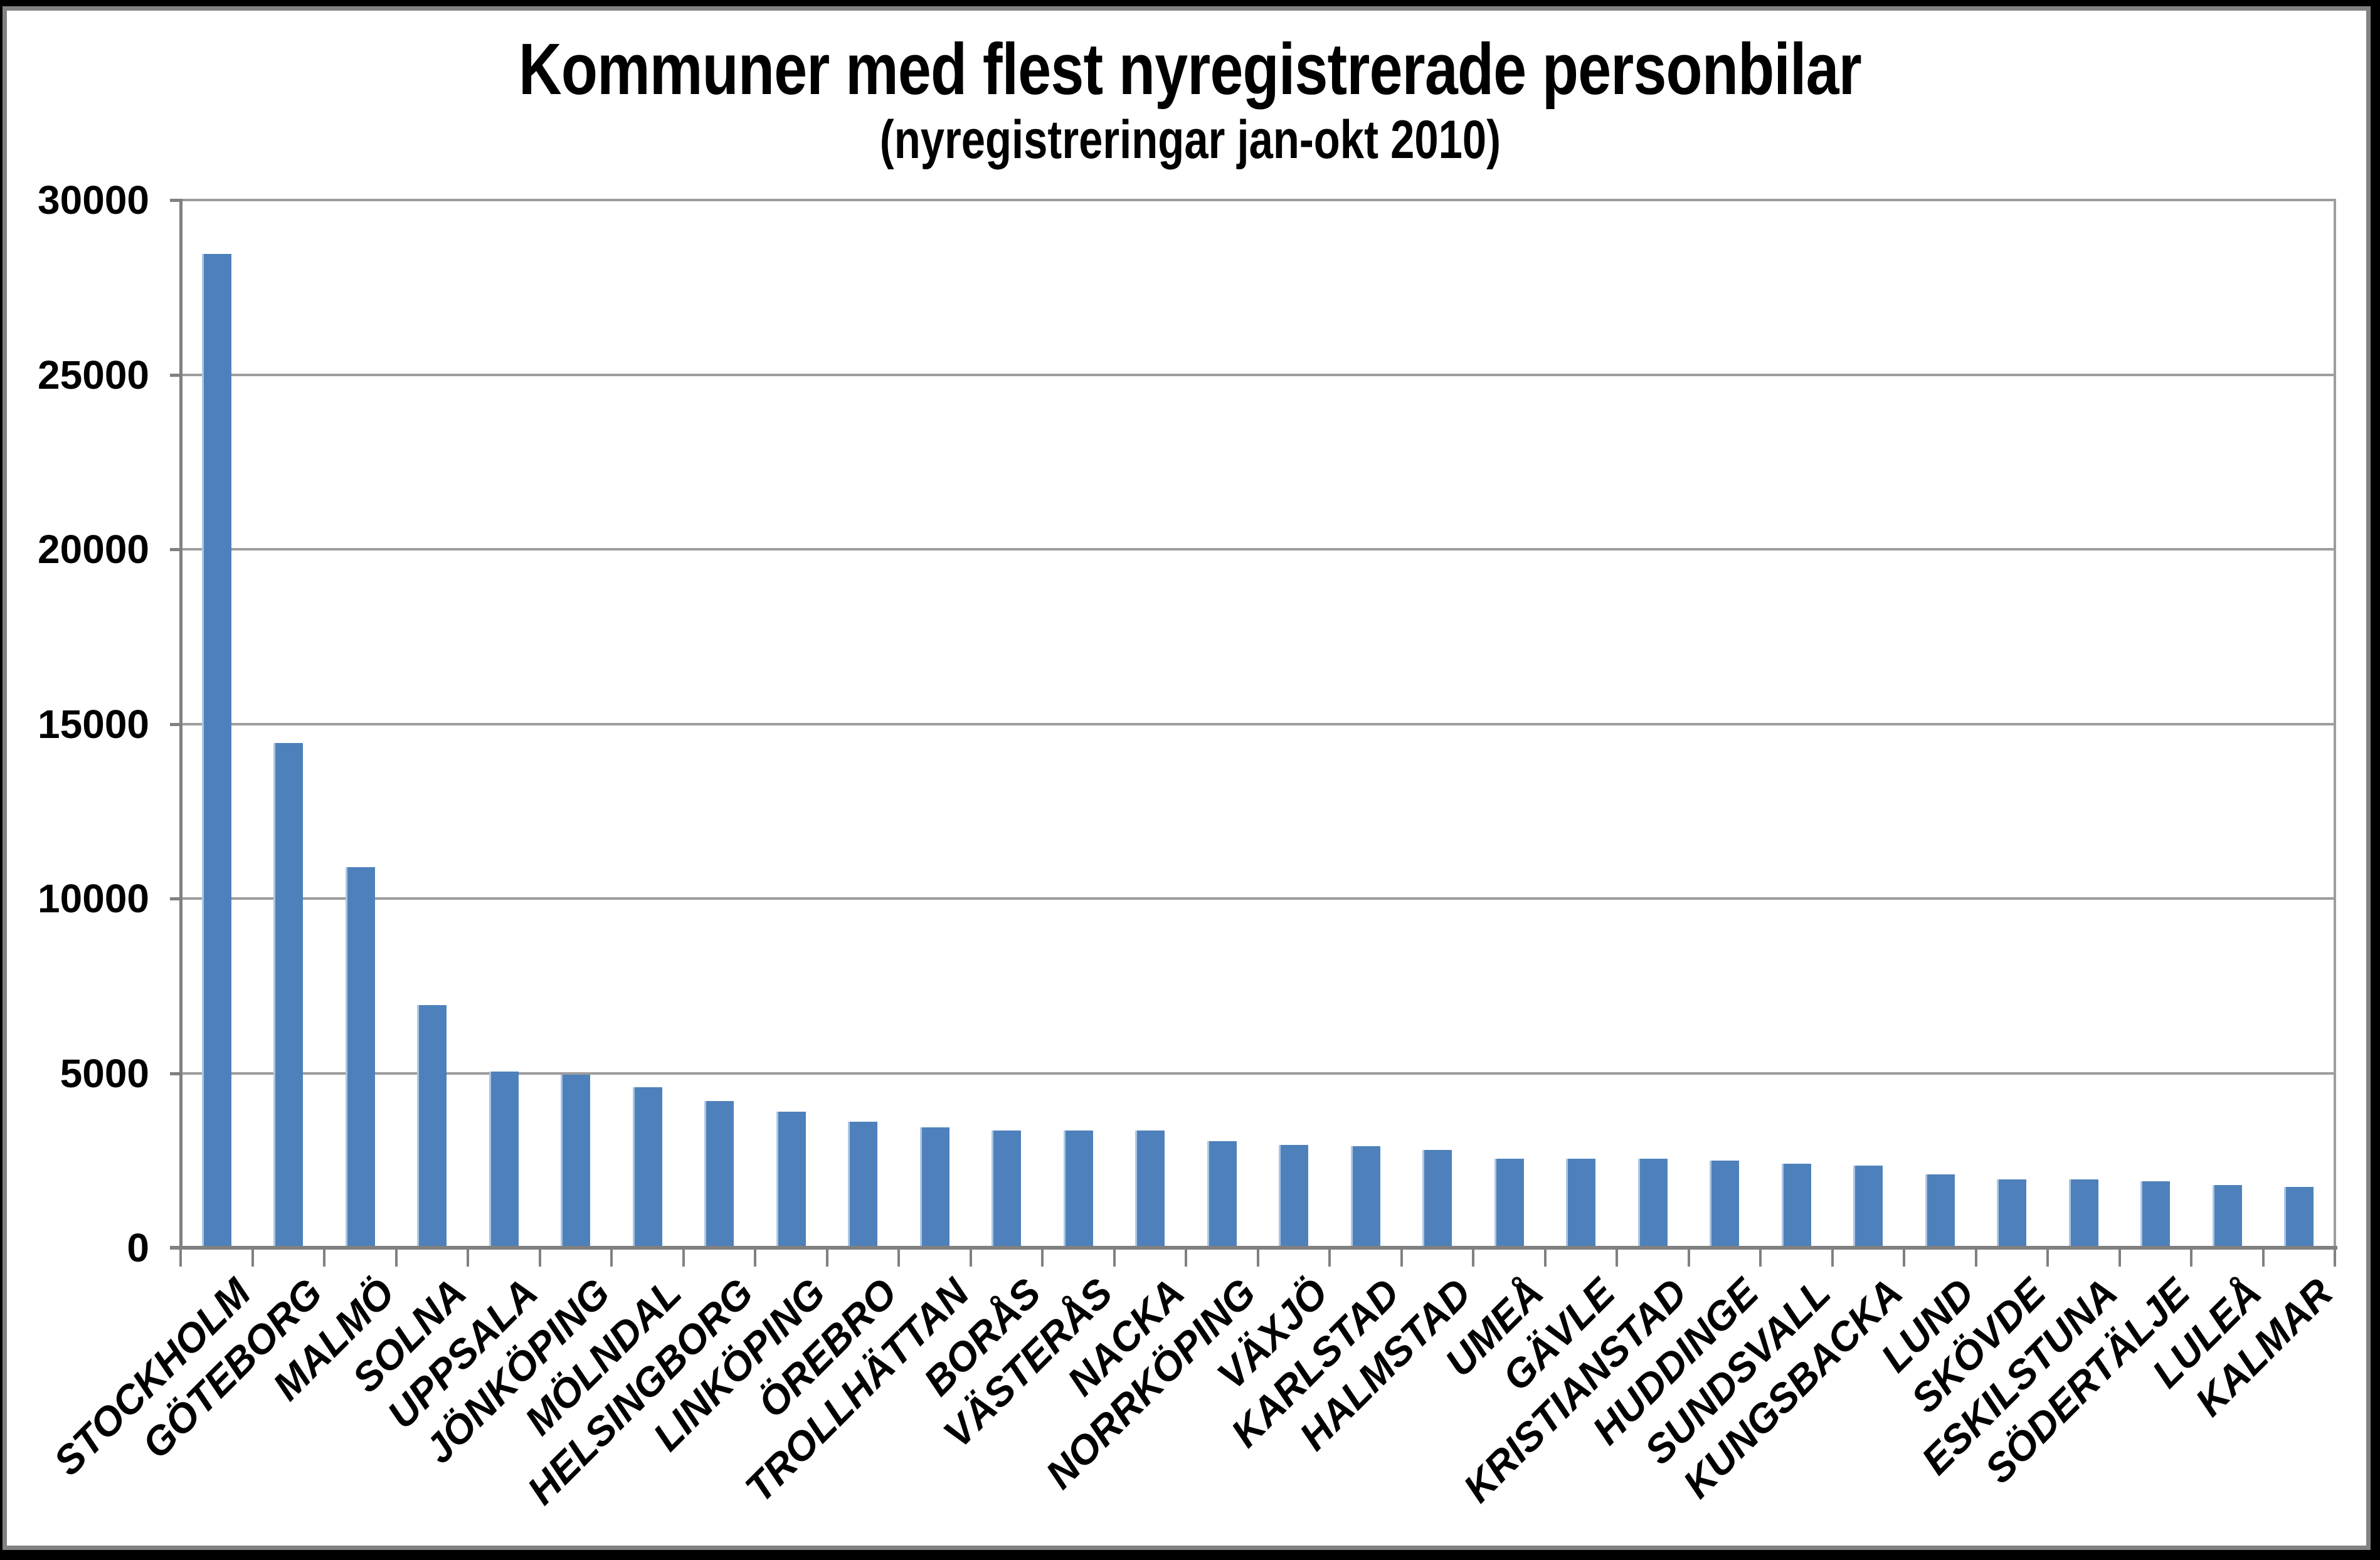 The width and height of the screenshot is (2380, 1560). What do you see at coordinates (93, 724) in the screenshot?
I see `y-axis-label: 15000` at bounding box center [93, 724].